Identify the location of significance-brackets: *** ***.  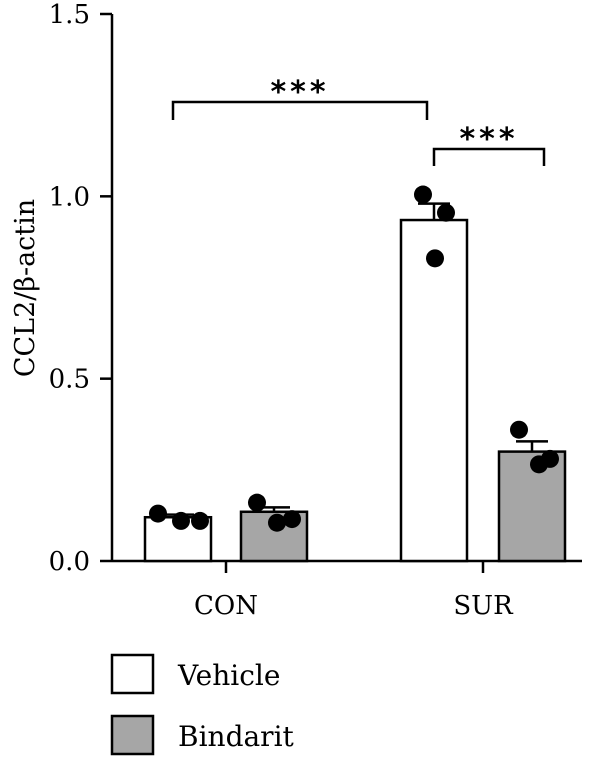
(358, 120).